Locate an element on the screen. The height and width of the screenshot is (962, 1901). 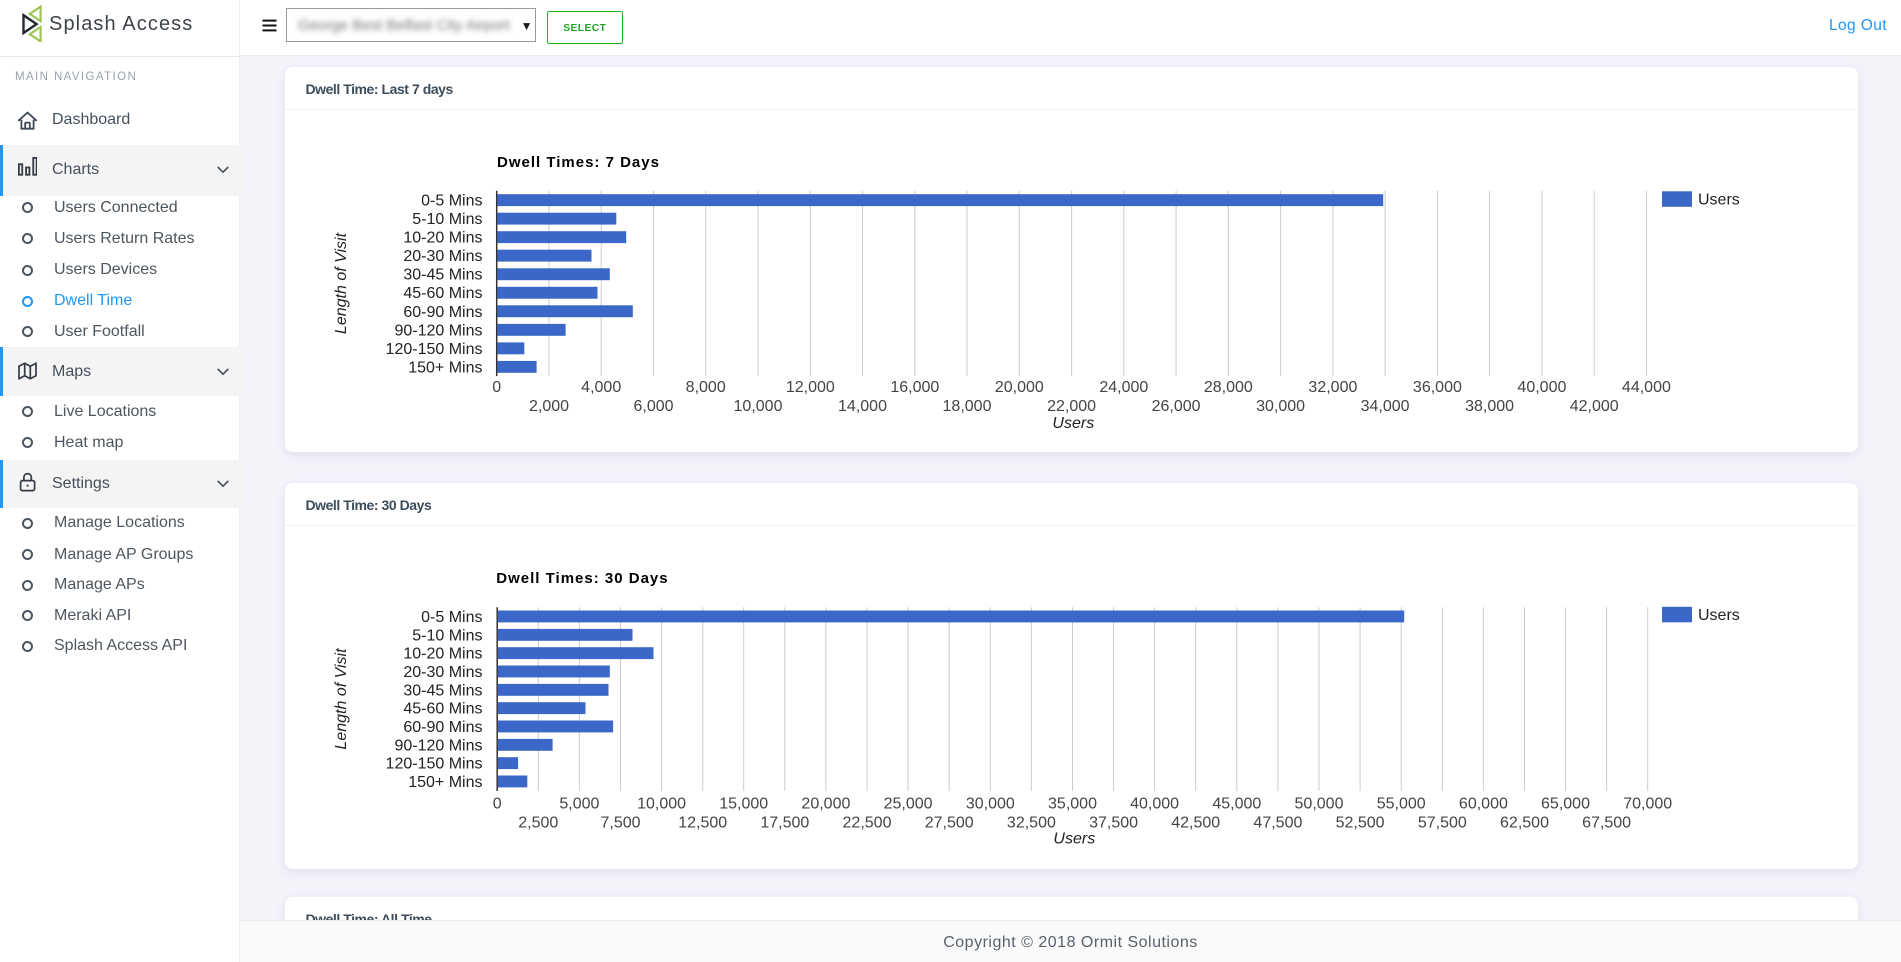
svg-text: 55,000 is located at coordinates (1401, 804).